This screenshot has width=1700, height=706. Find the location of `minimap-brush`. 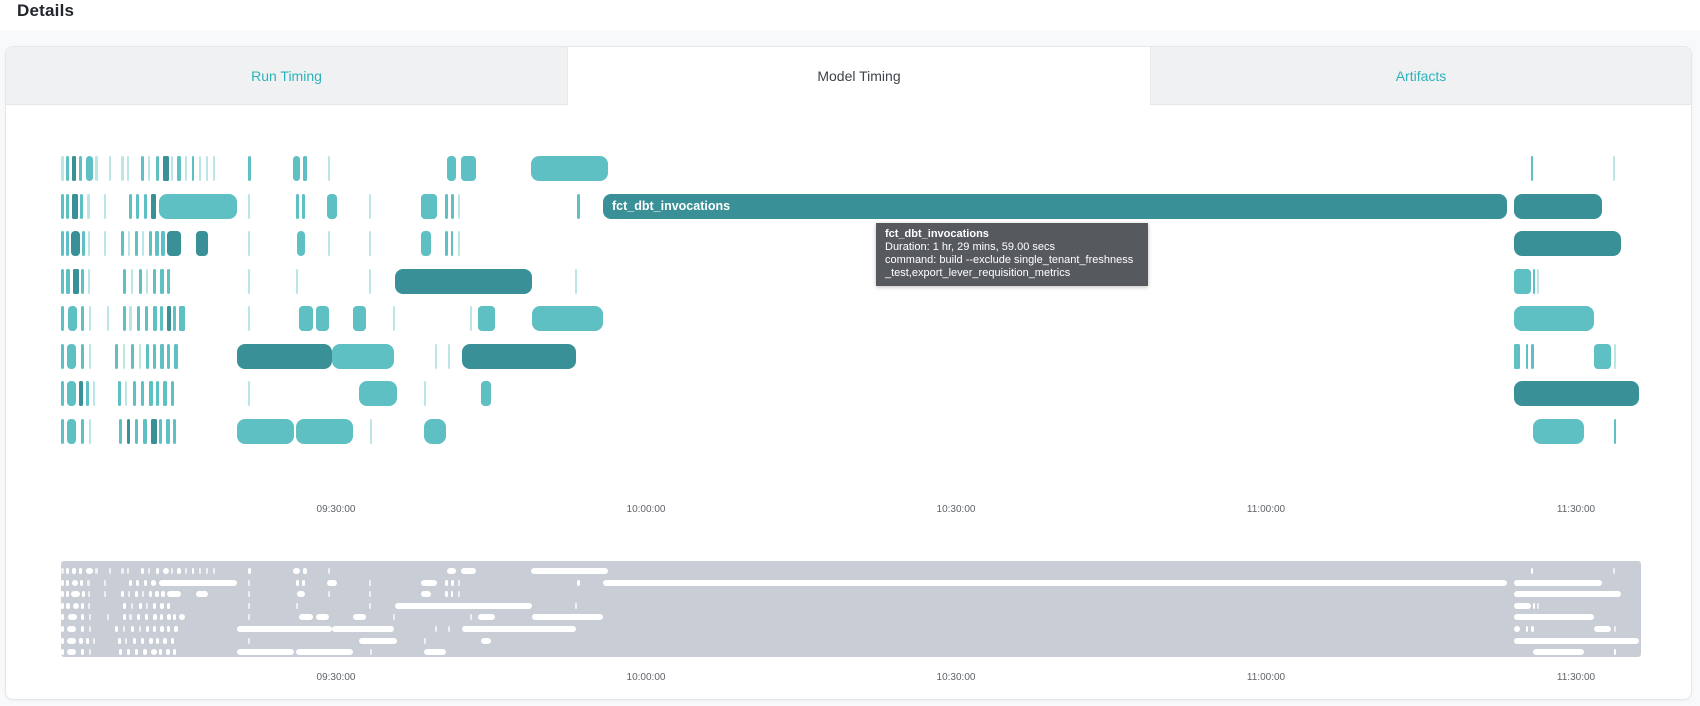

minimap-brush is located at coordinates (851, 609).